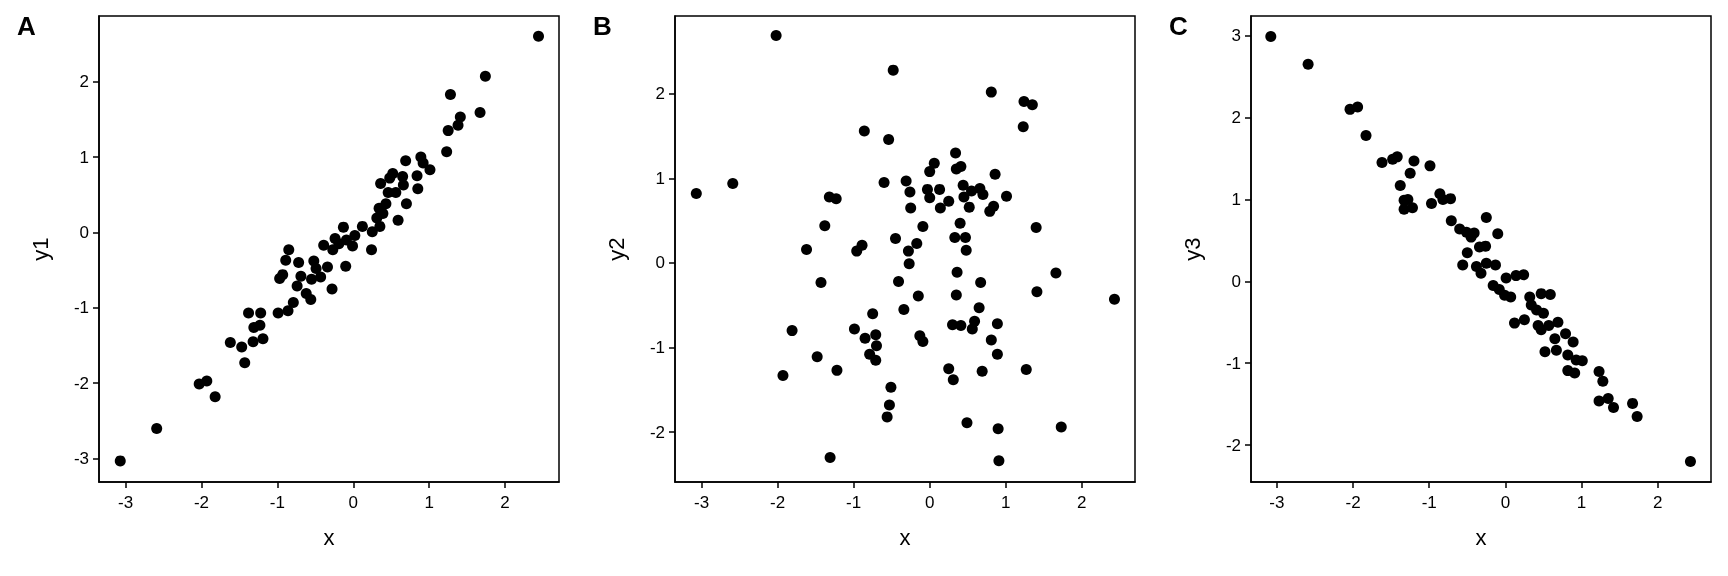  Describe the element at coordinates (1192, 249) in the screenshot. I see `y-axis-title: y3` at that location.